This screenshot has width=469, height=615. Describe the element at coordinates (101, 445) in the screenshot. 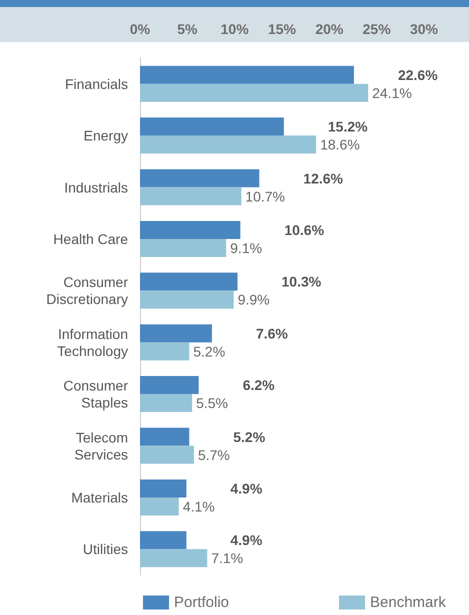

I see `y-tick-label: Telecom Services` at that location.